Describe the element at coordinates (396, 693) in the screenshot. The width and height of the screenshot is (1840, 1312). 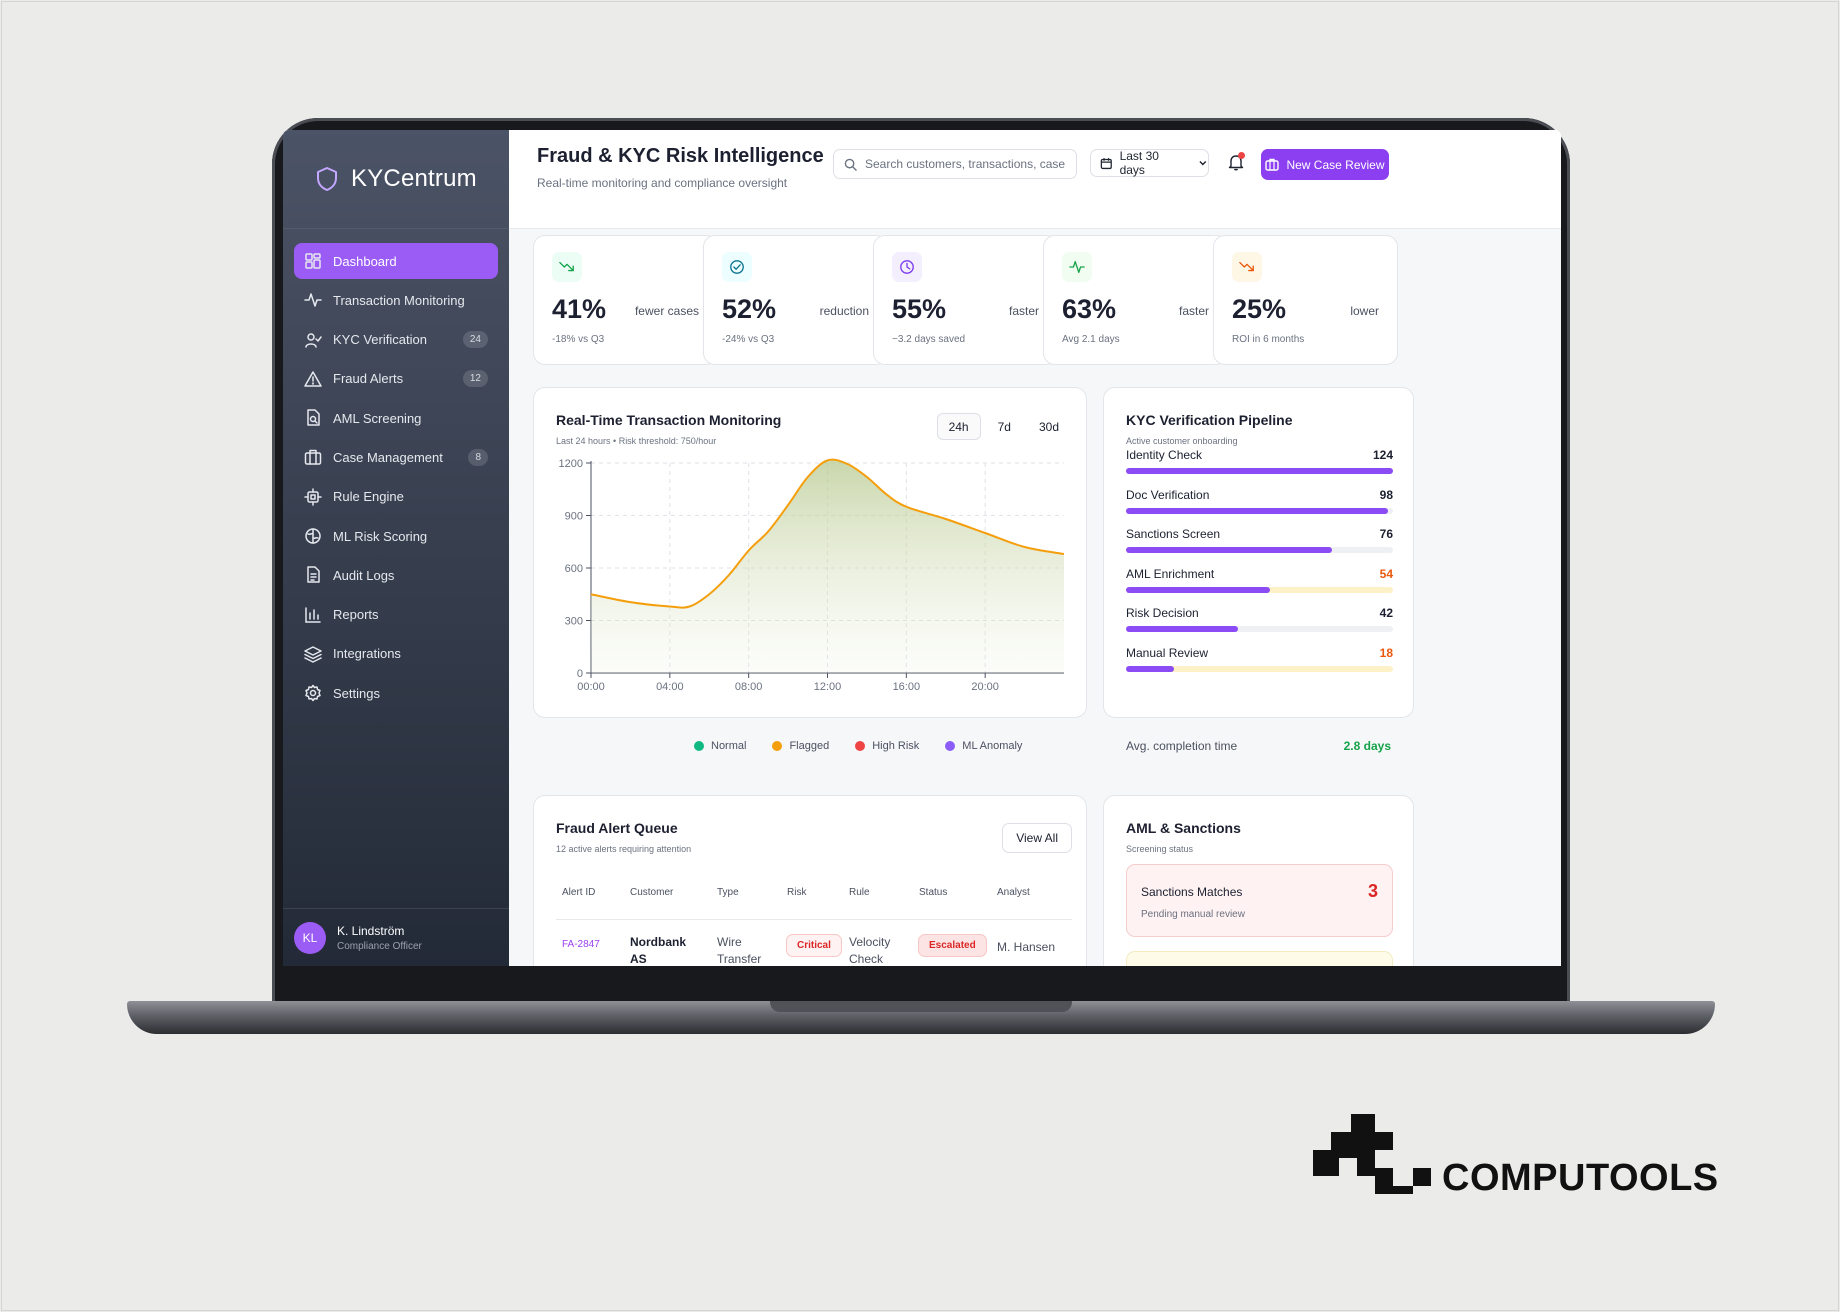
I see `sidebar-item-settings: Settings` at that location.